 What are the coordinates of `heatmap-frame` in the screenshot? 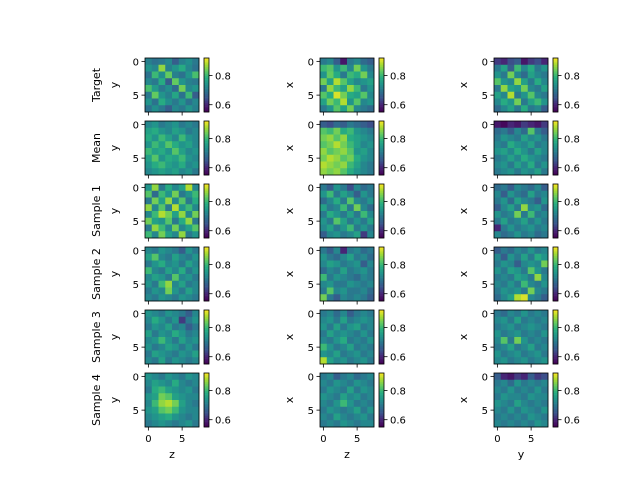 It's located at (347, 400).